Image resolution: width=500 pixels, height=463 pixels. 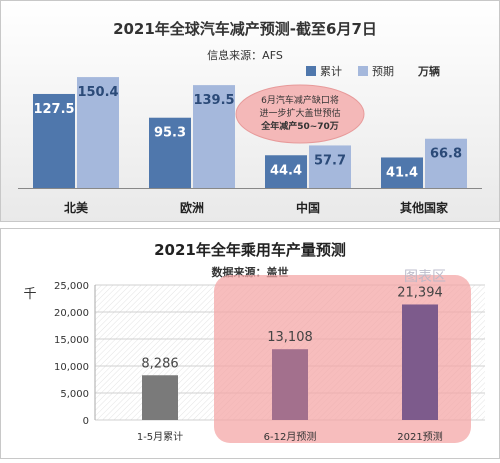 I want to click on chart-title: 2021年全年乘用车产量预测, so click(x=250, y=250).